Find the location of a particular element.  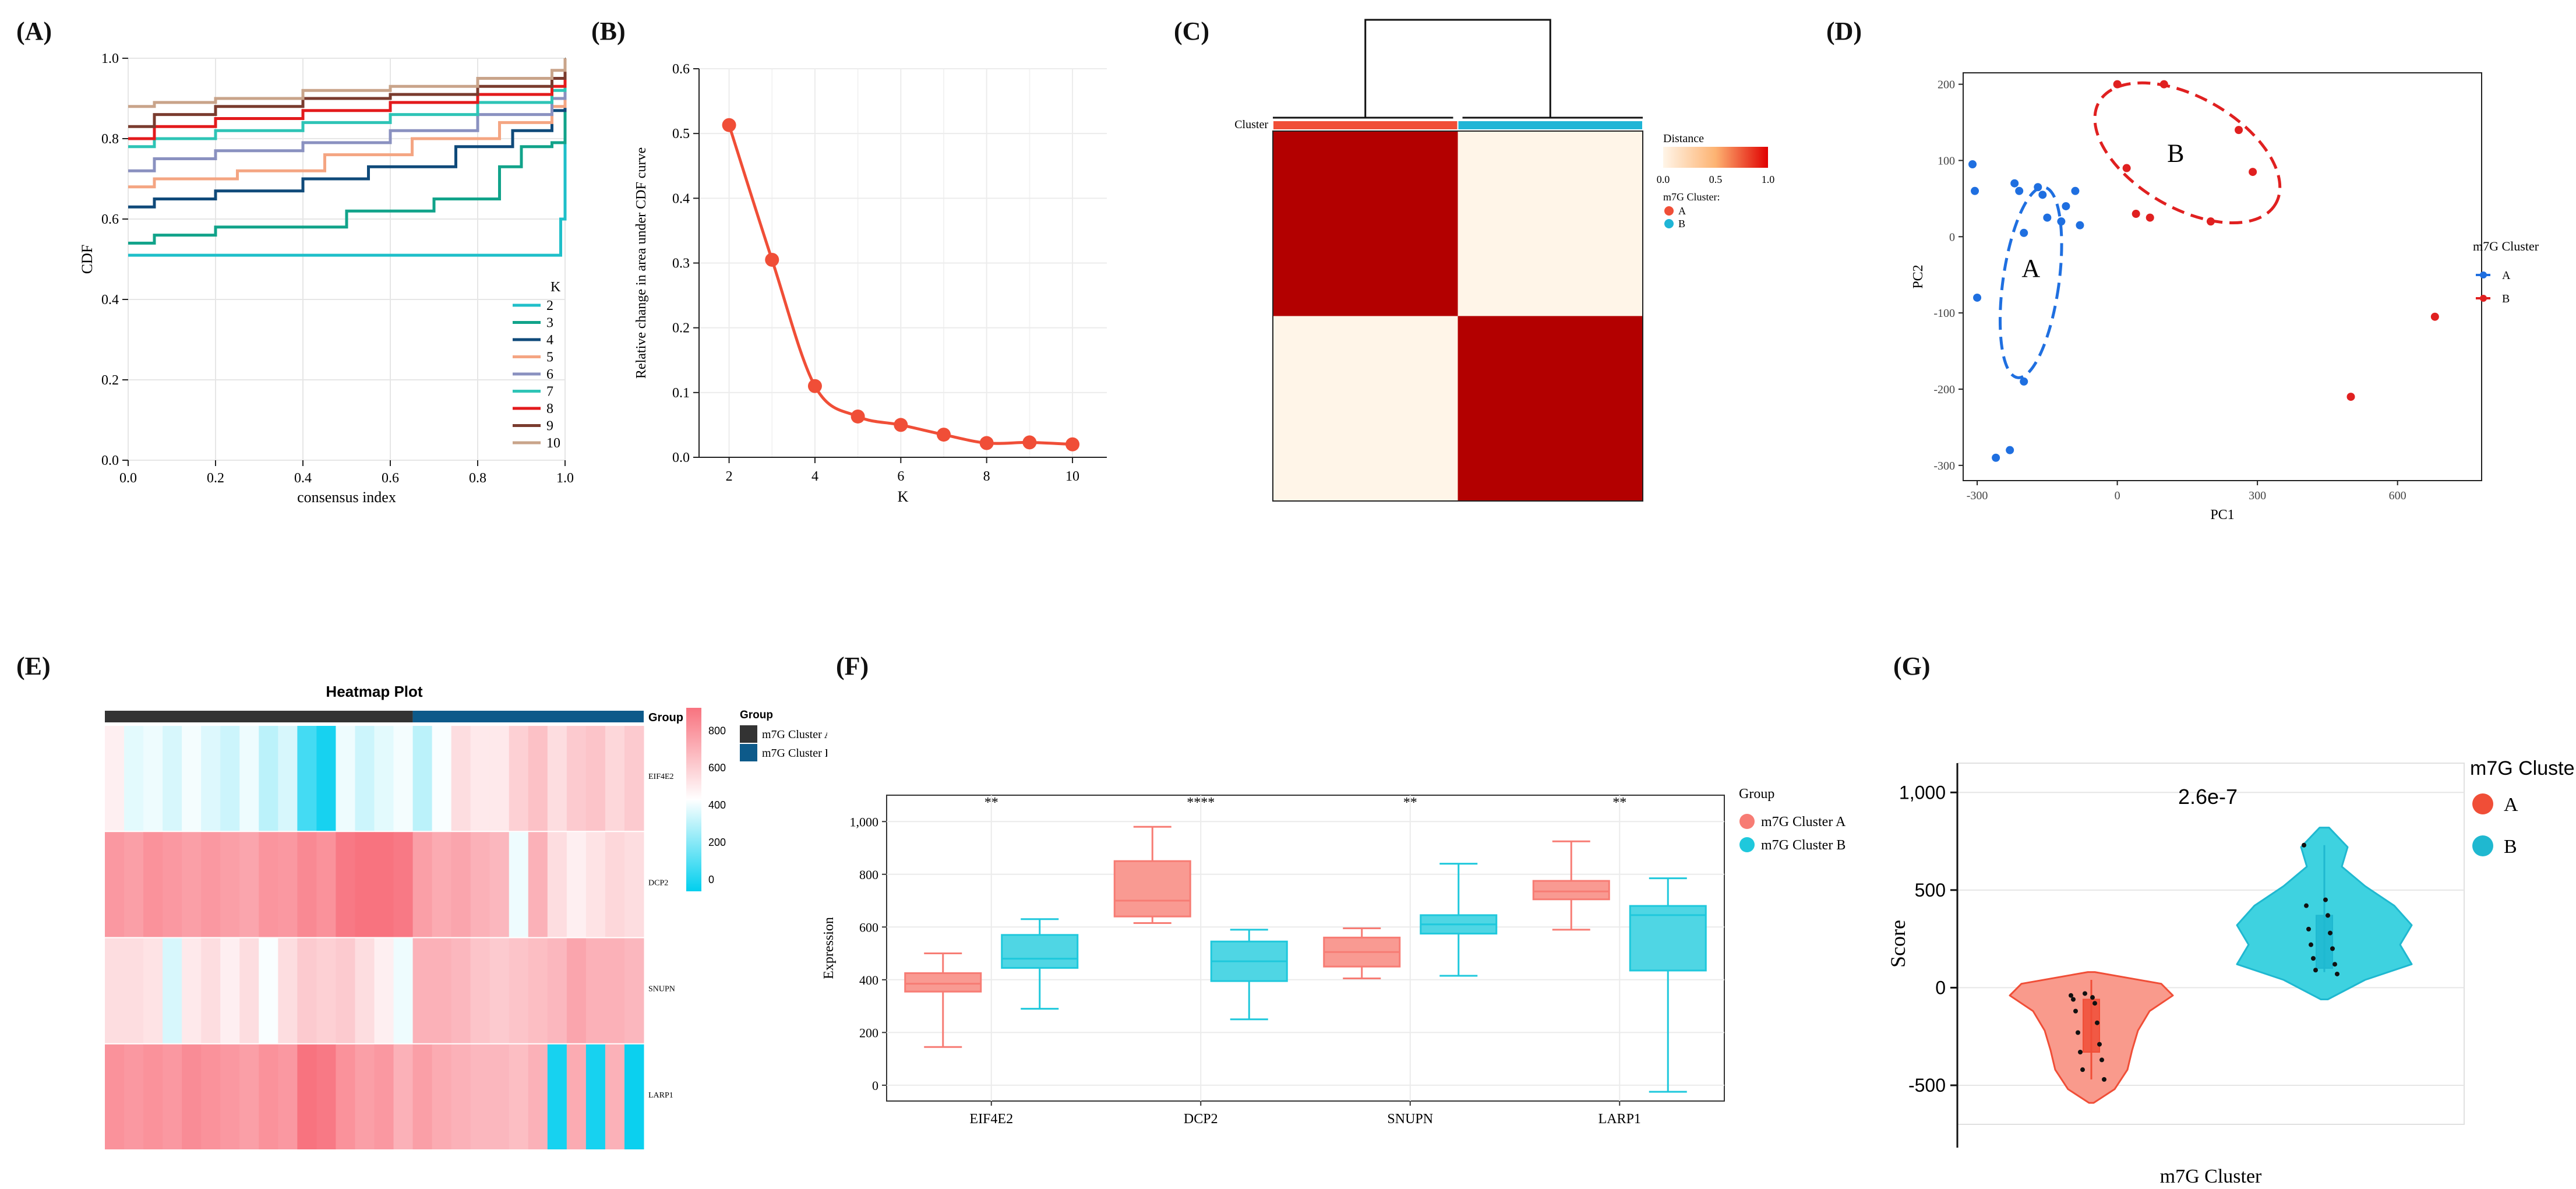

y-tick-label: 1,000 is located at coordinates (864, 821).